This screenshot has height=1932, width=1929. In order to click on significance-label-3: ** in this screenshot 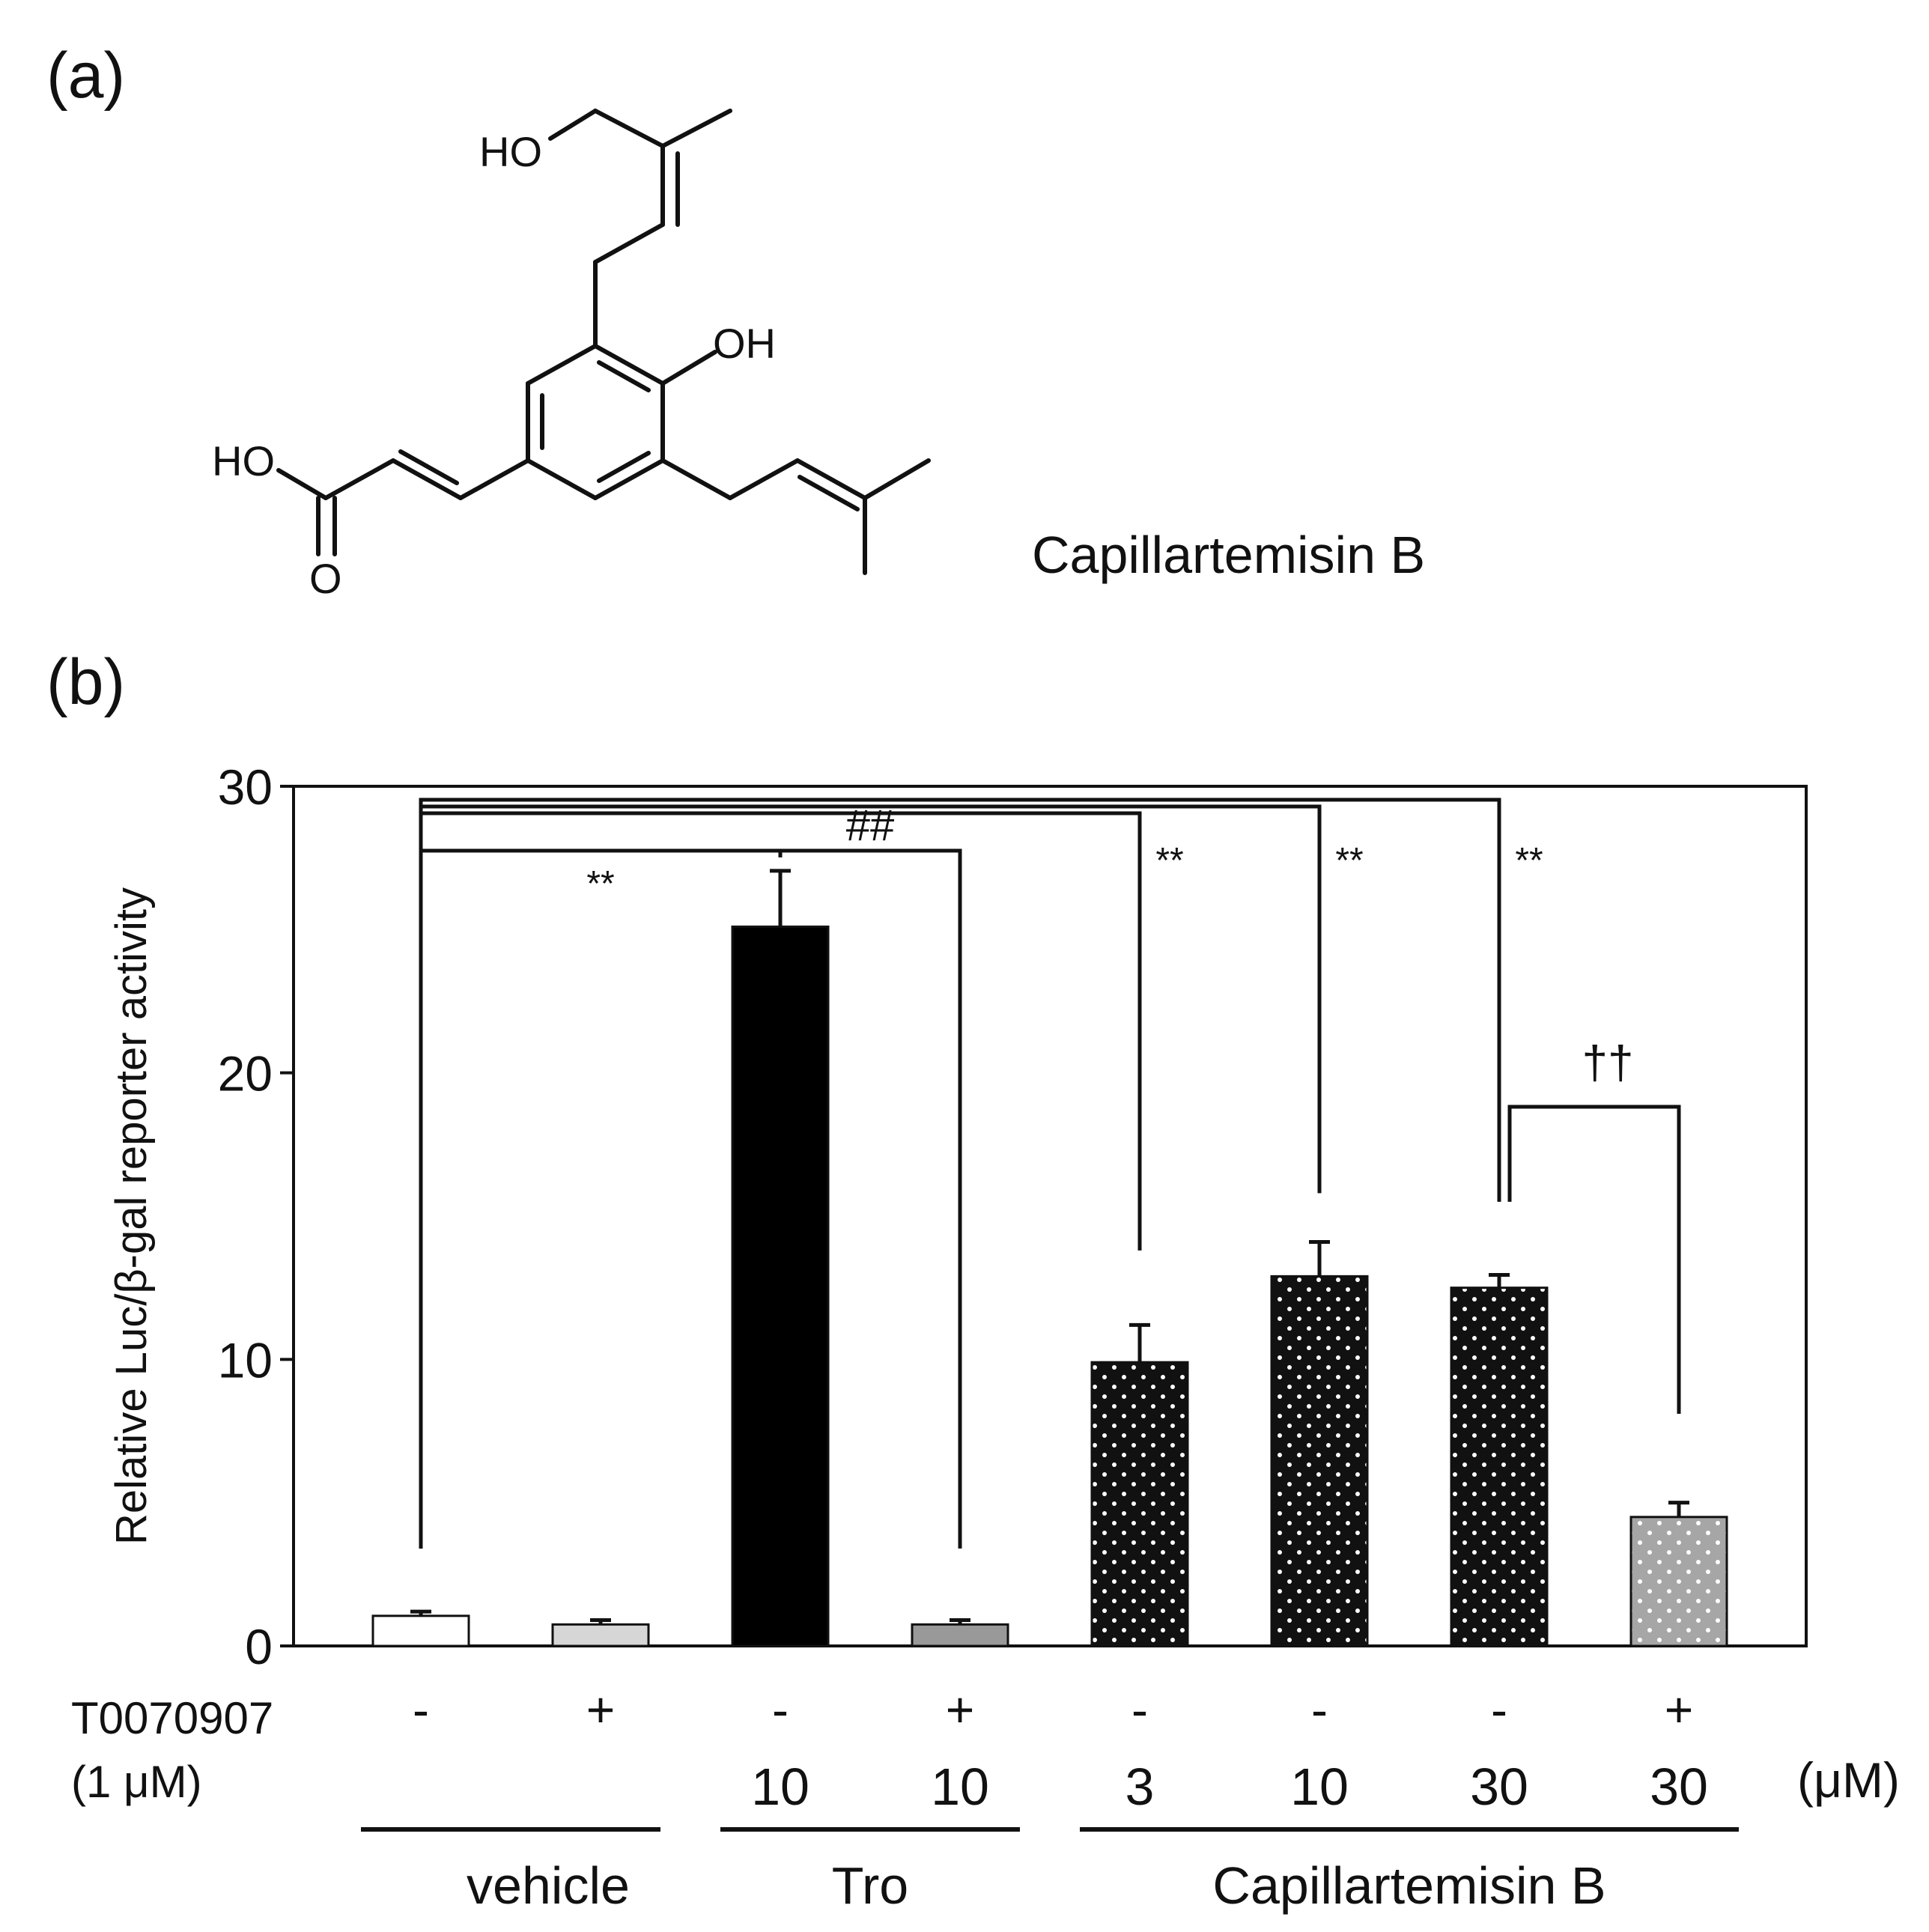, I will do `click(1349, 861)`.